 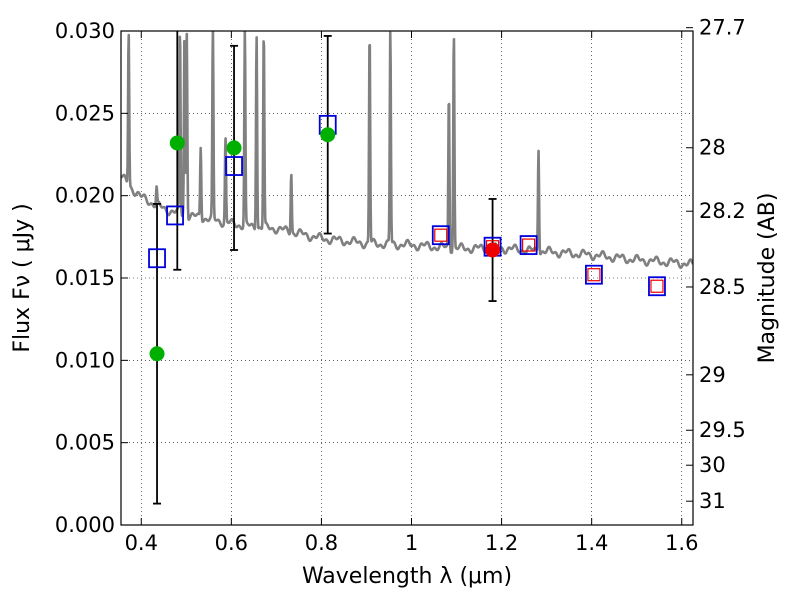 I want to click on x-tick-label: 1, so click(x=411, y=543).